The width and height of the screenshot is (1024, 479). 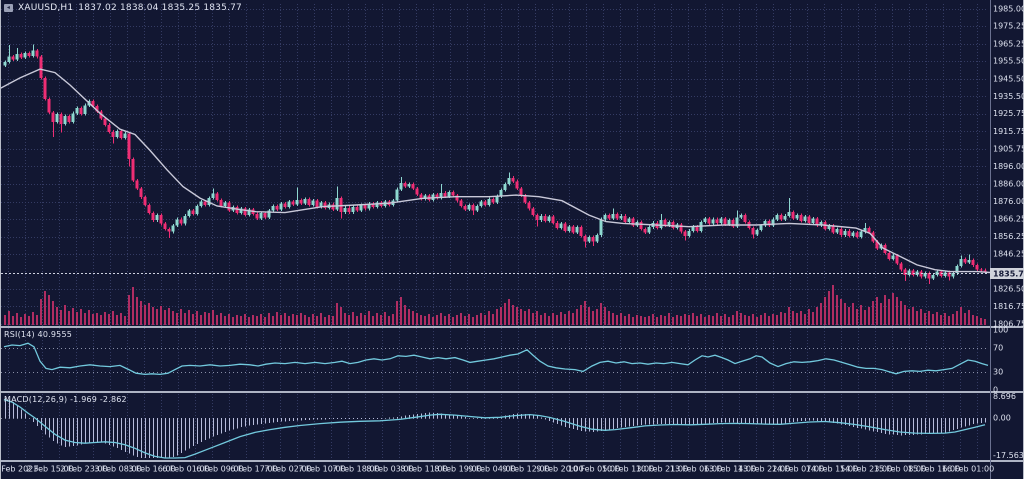 I want to click on svg-text: -17.563, so click(x=1008, y=455).